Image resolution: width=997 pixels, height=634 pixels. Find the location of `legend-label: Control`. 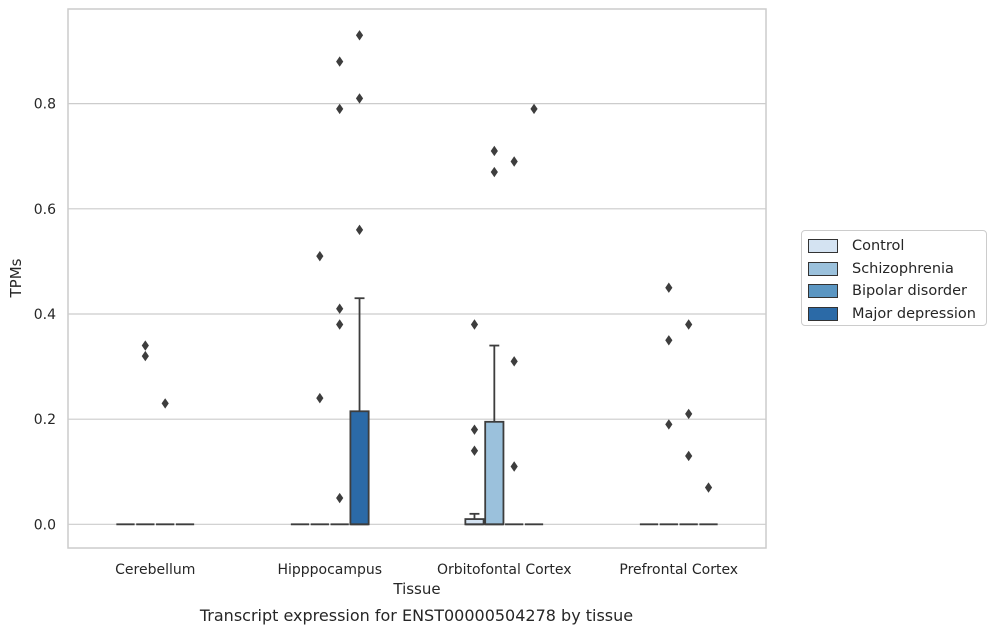

legend-label: Control is located at coordinates (878, 246).